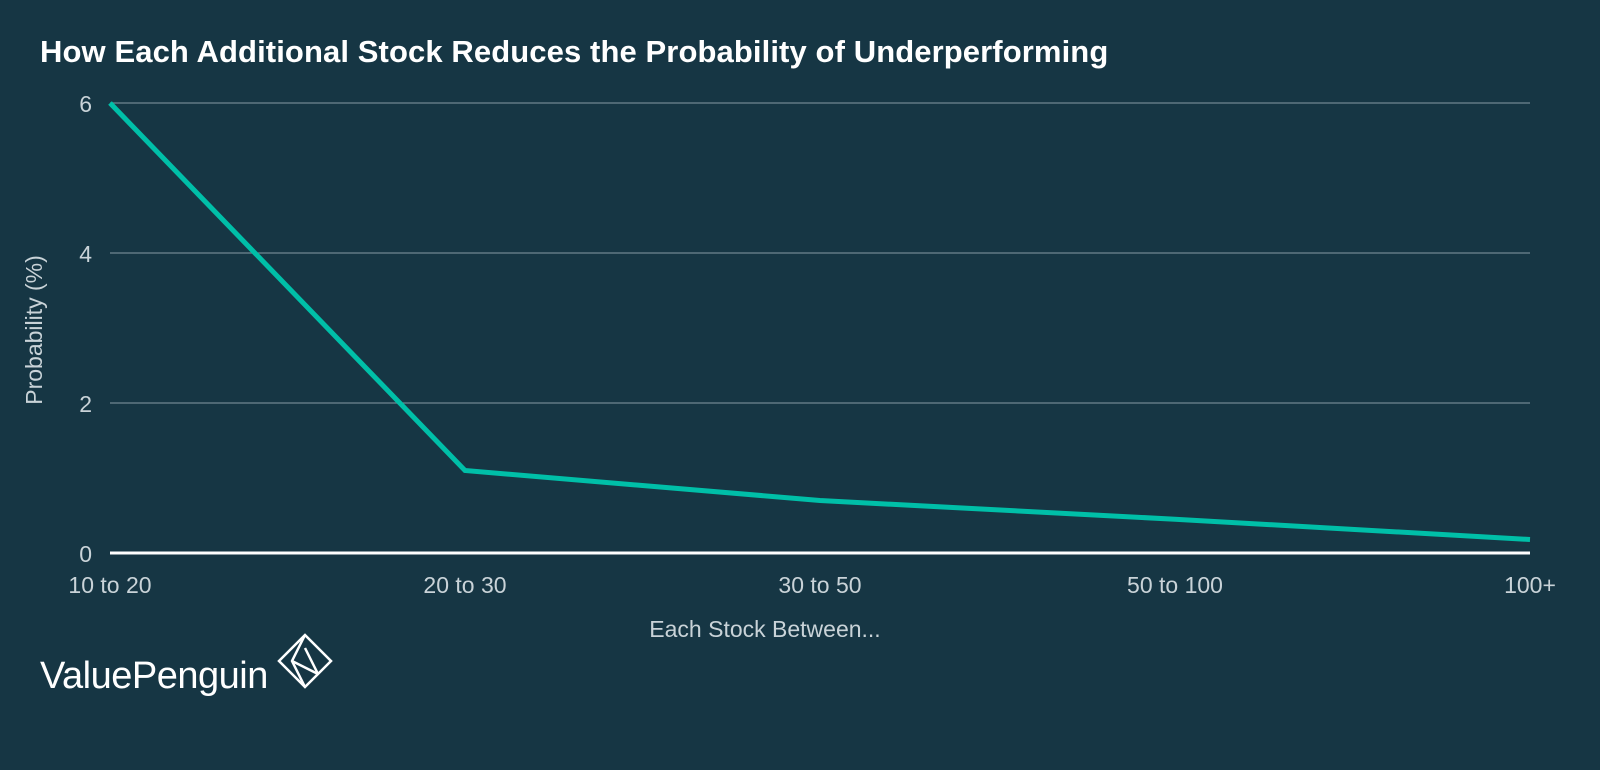  I want to click on y-tick-label: 6, so click(85, 104).